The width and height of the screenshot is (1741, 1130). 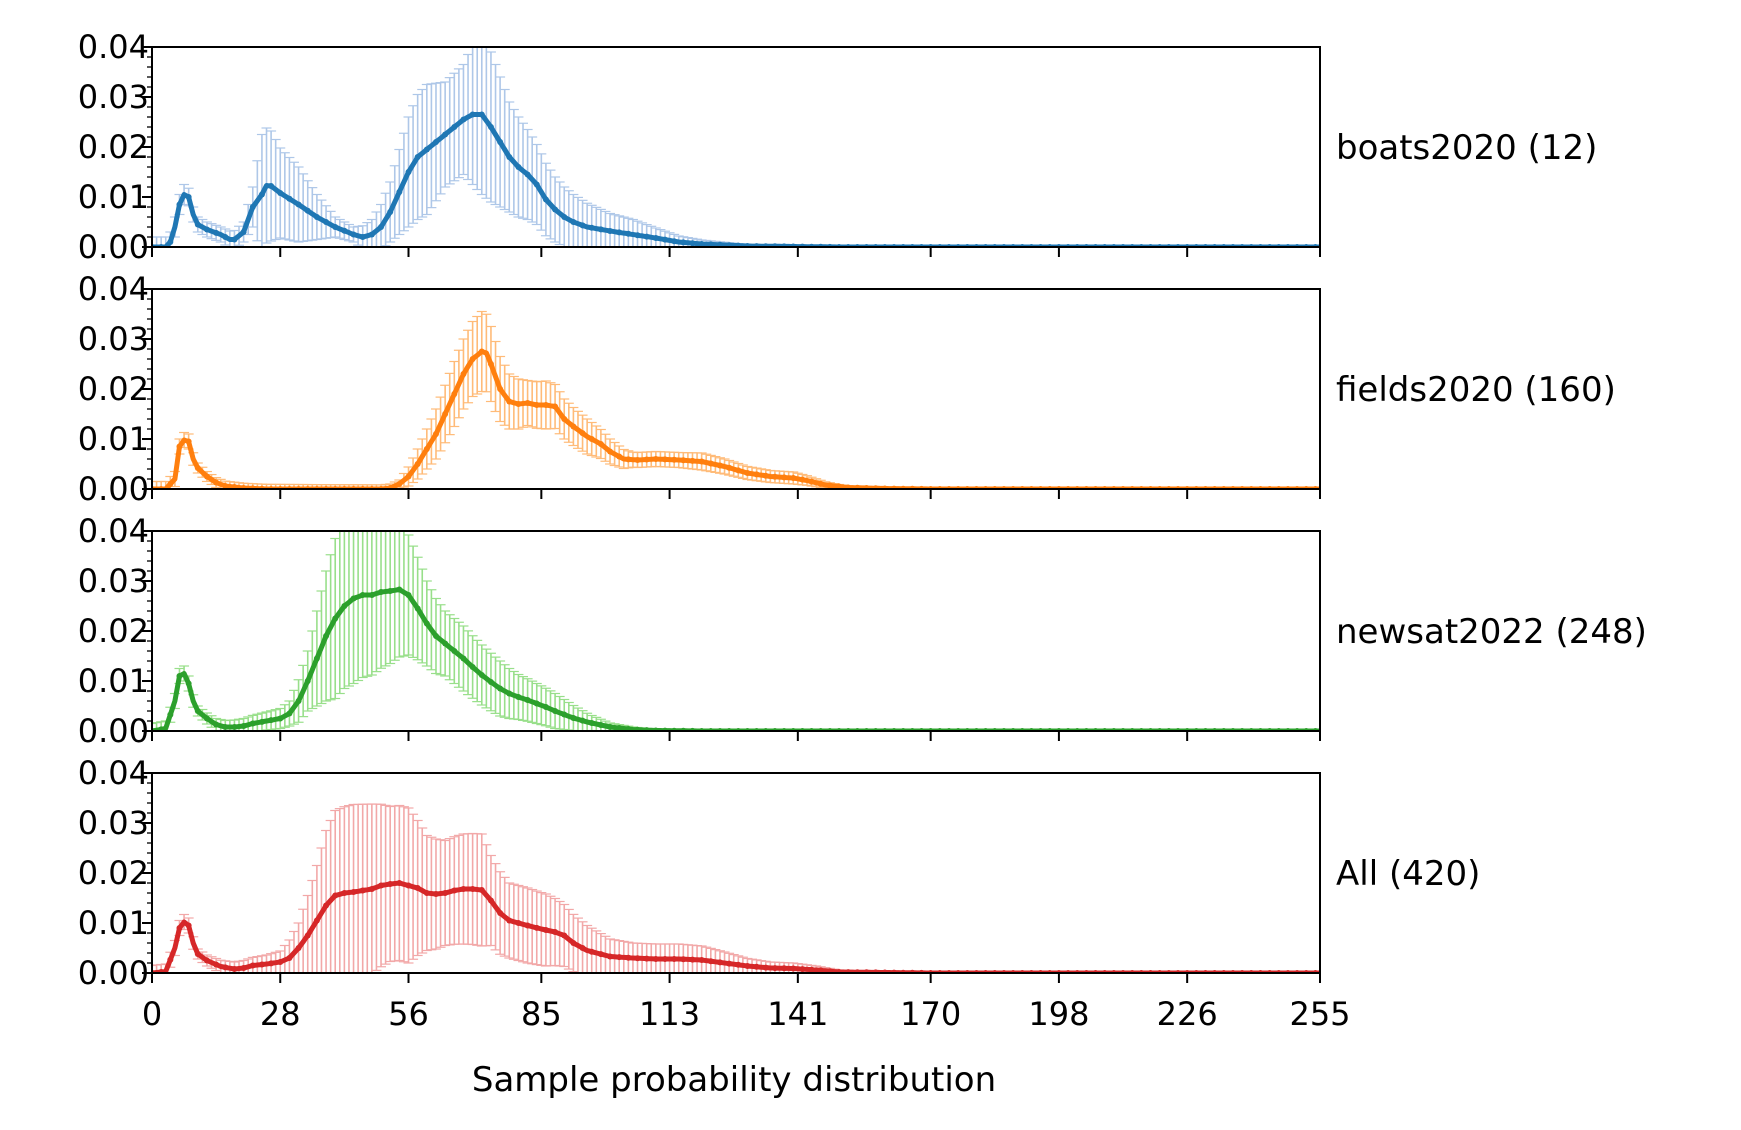 I want to click on panel-frame, so click(x=736, y=147).